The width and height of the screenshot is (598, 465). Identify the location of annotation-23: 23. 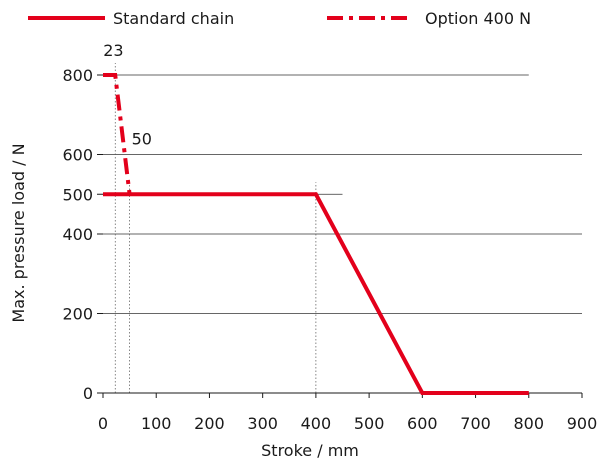
(113, 50).